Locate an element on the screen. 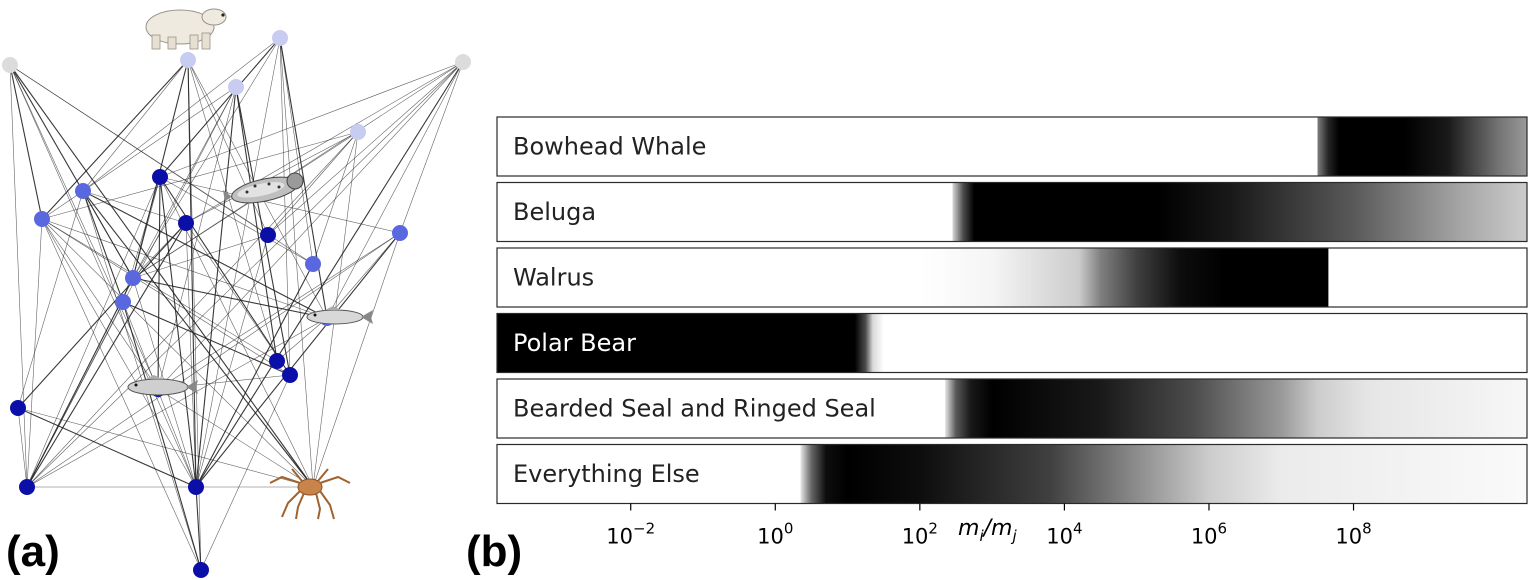 The image size is (1529, 580). x-tick-label: 10⁶ is located at coordinates (1209, 534).